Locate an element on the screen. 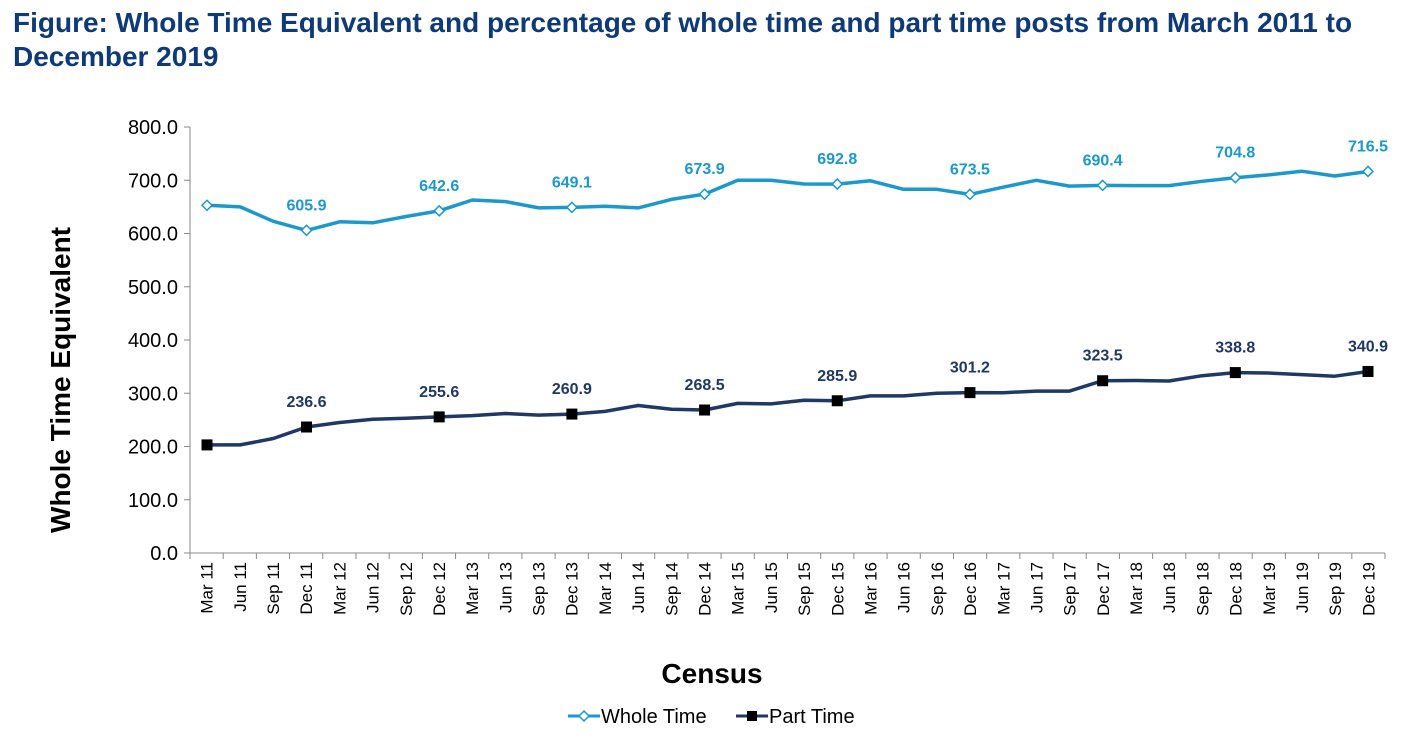 The image size is (1417, 739). x-tick-label: Mar 12 is located at coordinates (339, 588).